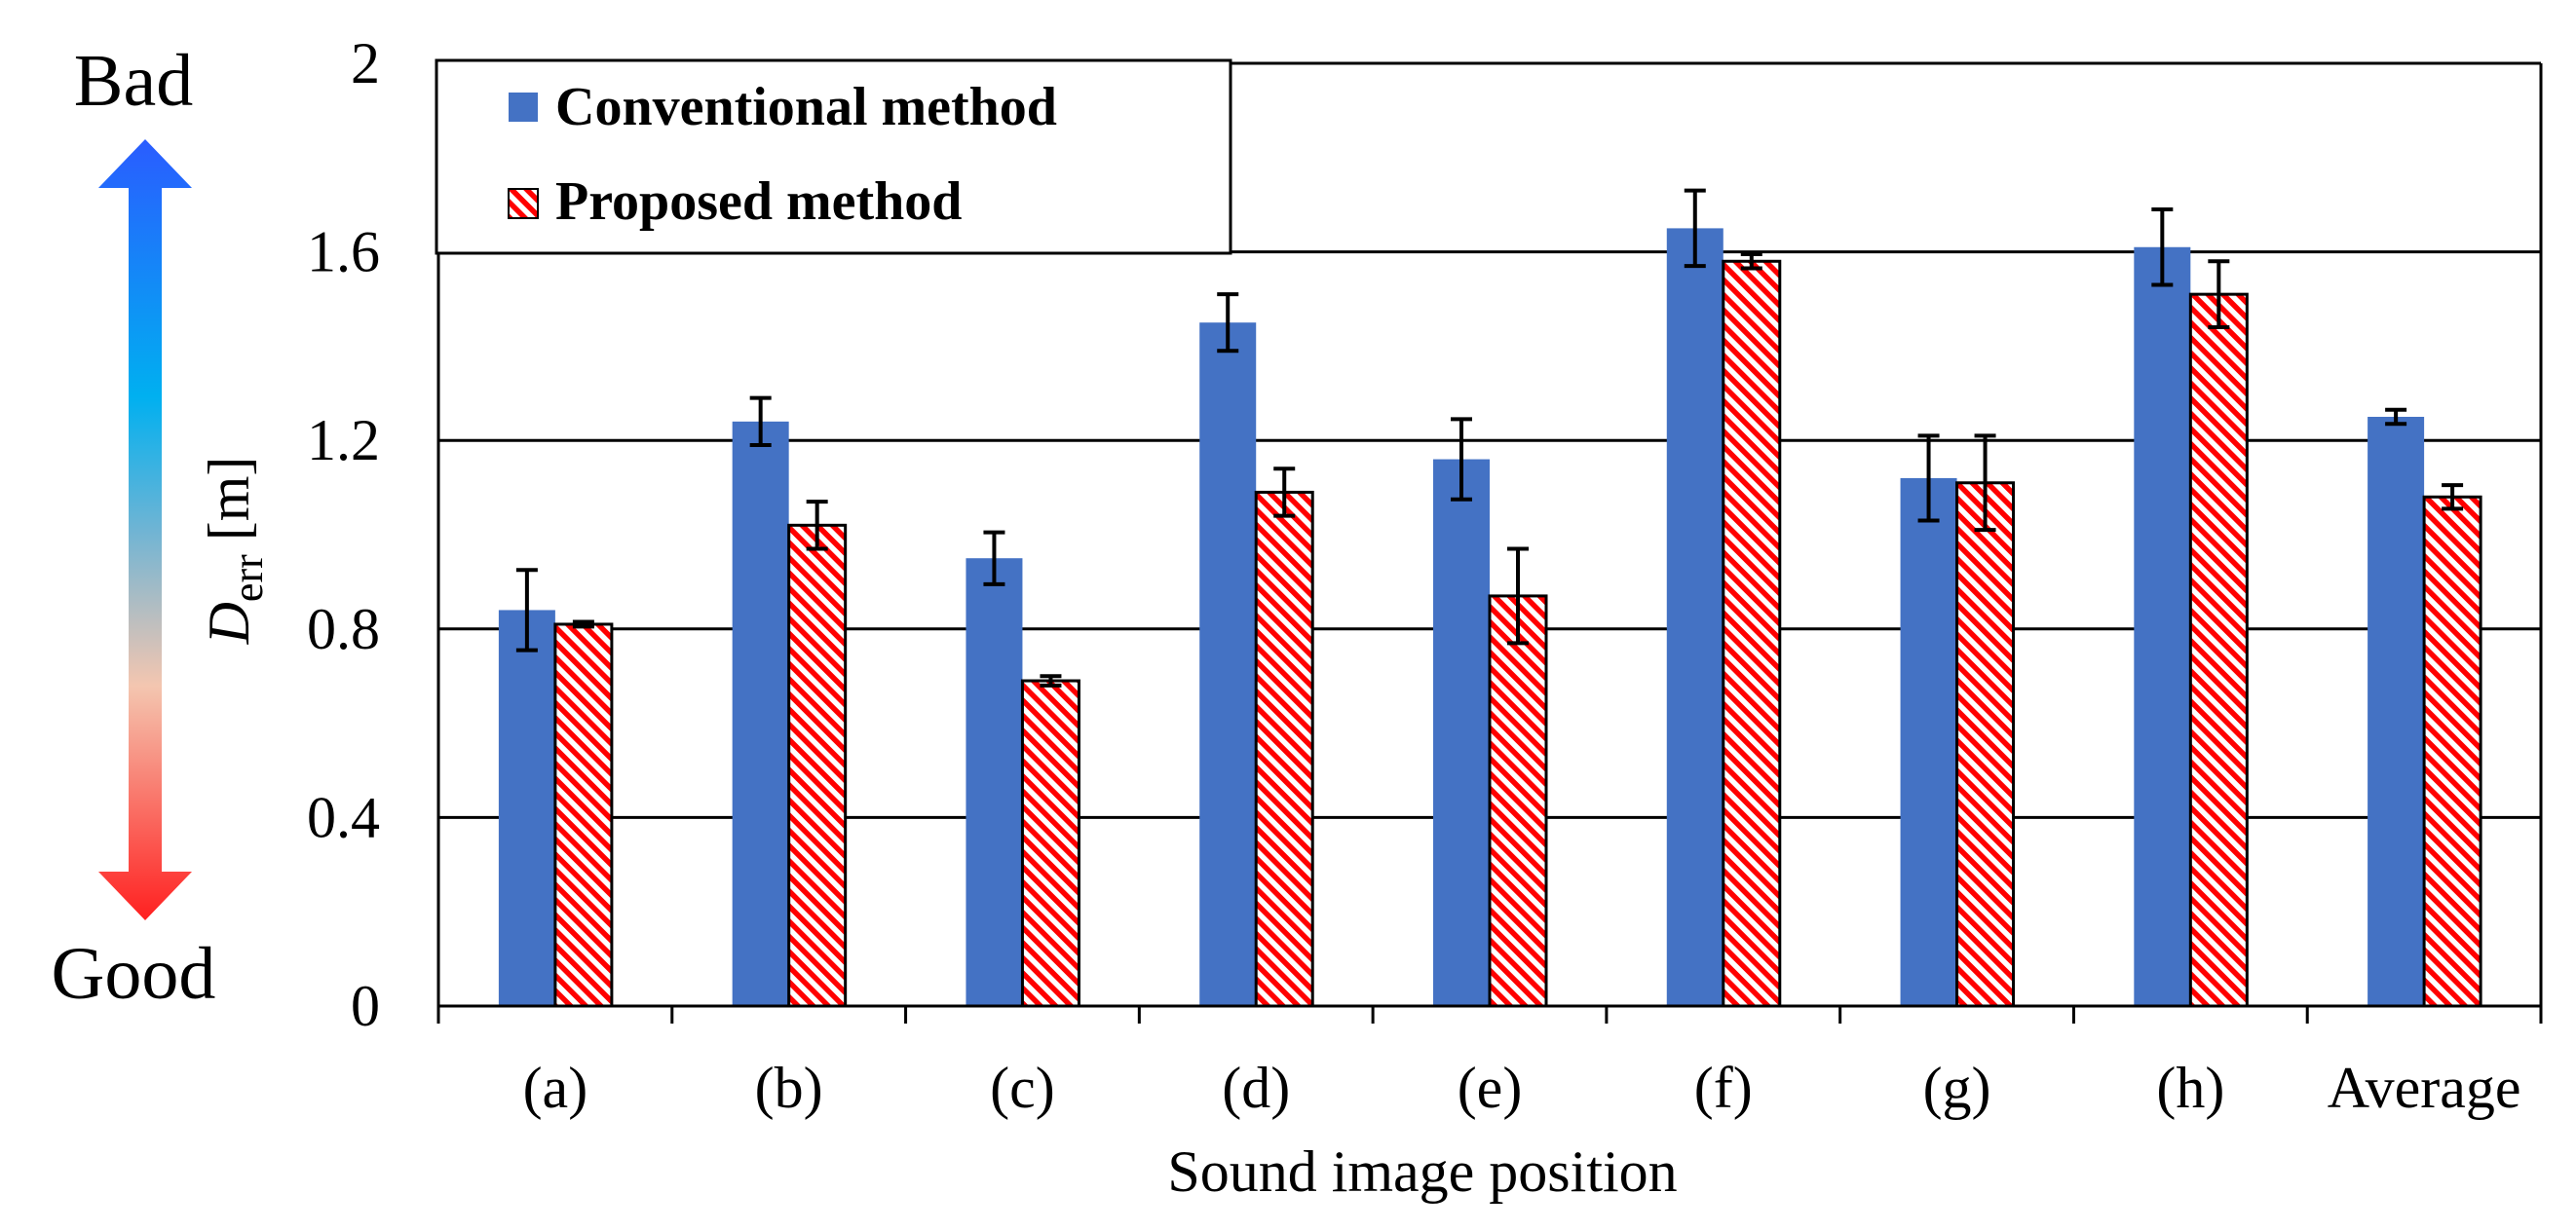  Describe the element at coordinates (1422, 1171) in the screenshot. I see `x-axis-label: Sound image position` at that location.